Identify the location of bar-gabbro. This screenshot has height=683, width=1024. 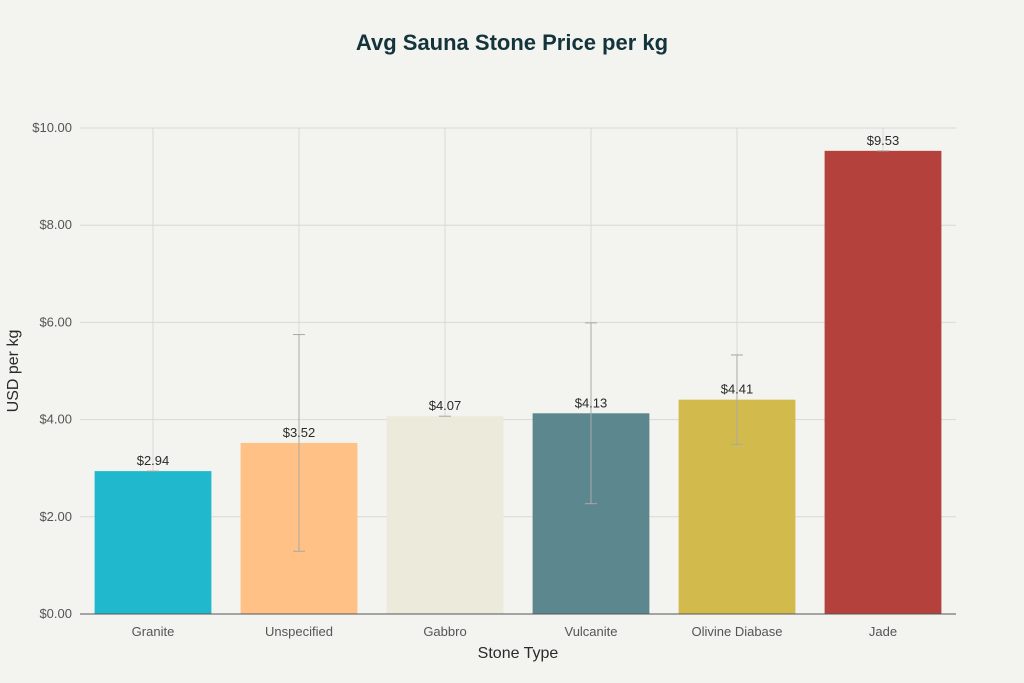
(445, 515).